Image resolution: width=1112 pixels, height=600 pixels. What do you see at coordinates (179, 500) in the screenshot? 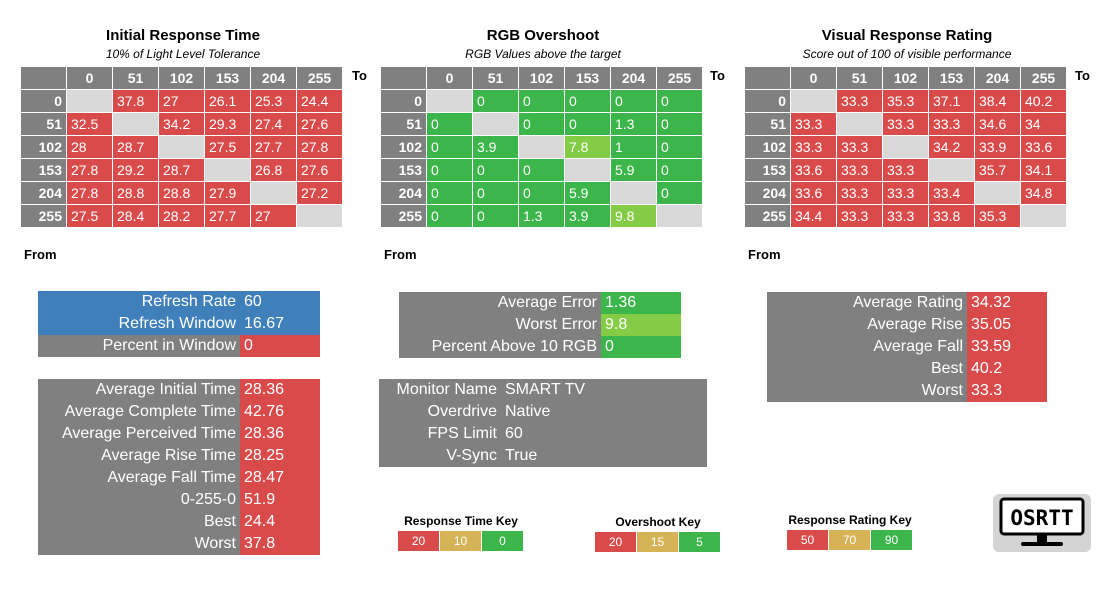
I see `stats-row: 0-255-0 51.9` at bounding box center [179, 500].